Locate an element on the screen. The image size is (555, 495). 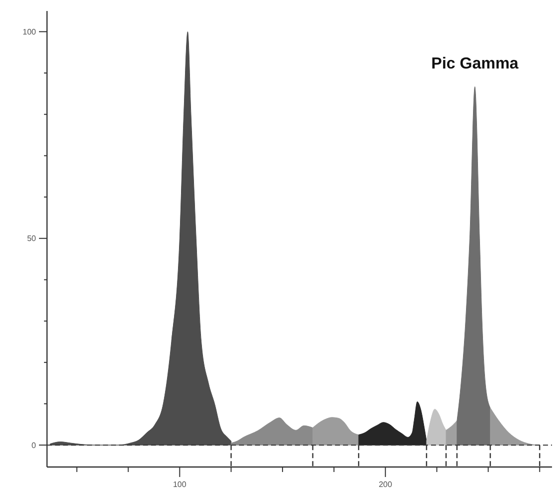
y-tick-label: 100 is located at coordinates (29, 31).